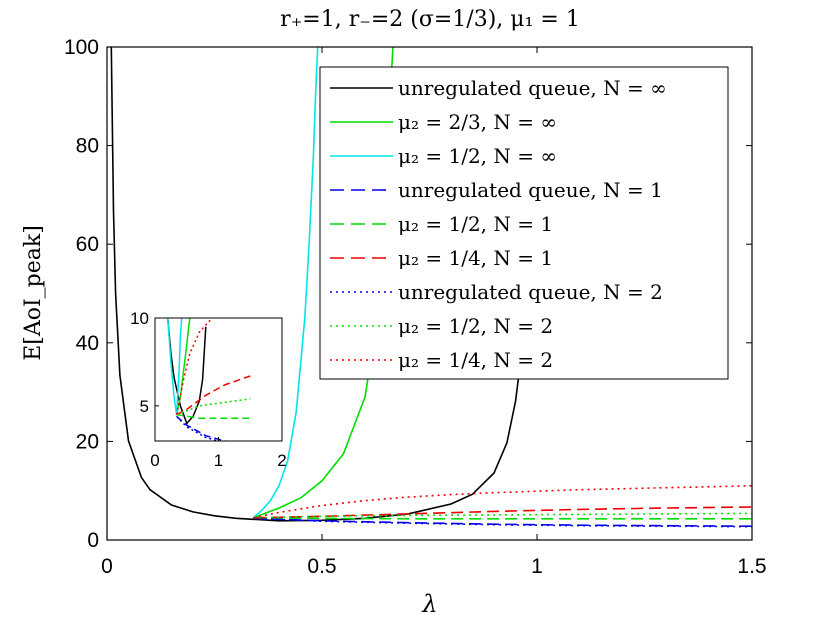 Image resolution: width=830 pixels, height=623 pixels. I want to click on legend-label: μ₂ = 1/4, N = 1, so click(475, 258).